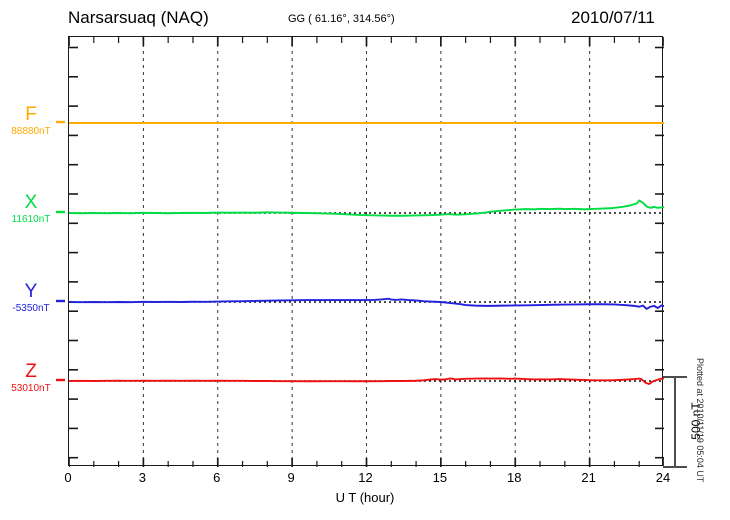  What do you see at coordinates (73, 252) in the screenshot?
I see `left-axis-ticks` at bounding box center [73, 252].